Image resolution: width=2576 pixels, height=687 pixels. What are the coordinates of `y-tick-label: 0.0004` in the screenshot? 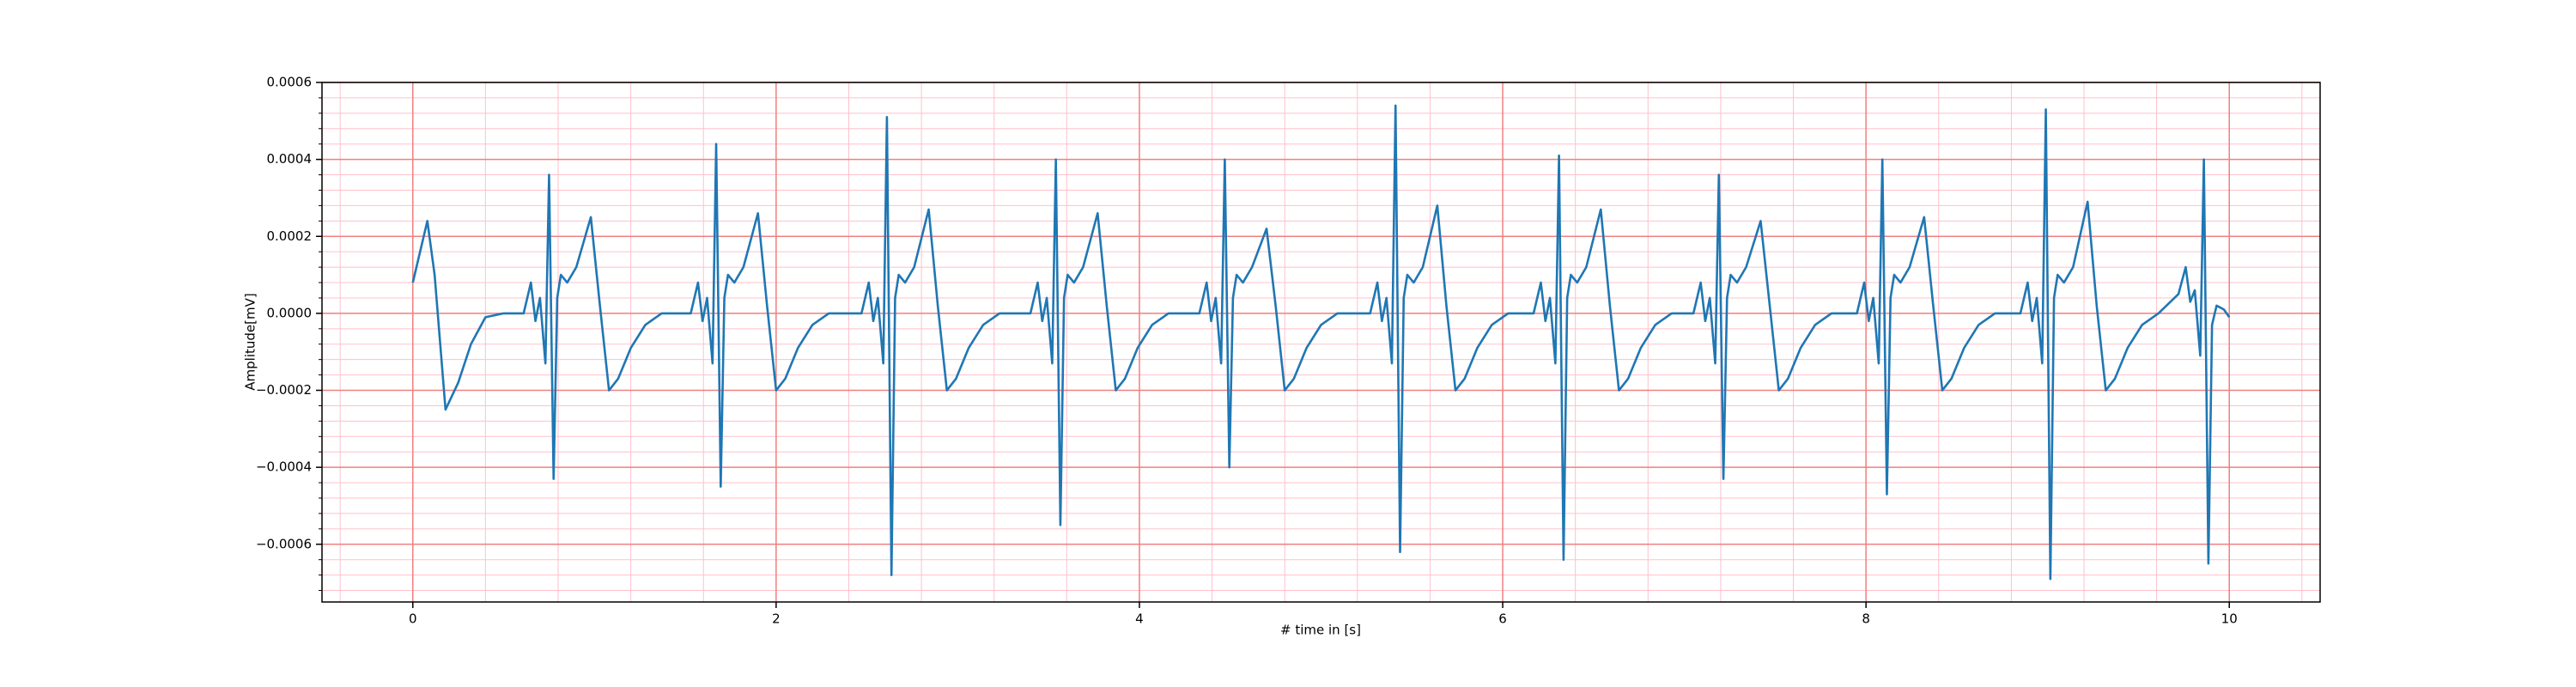 It's located at (290, 159).